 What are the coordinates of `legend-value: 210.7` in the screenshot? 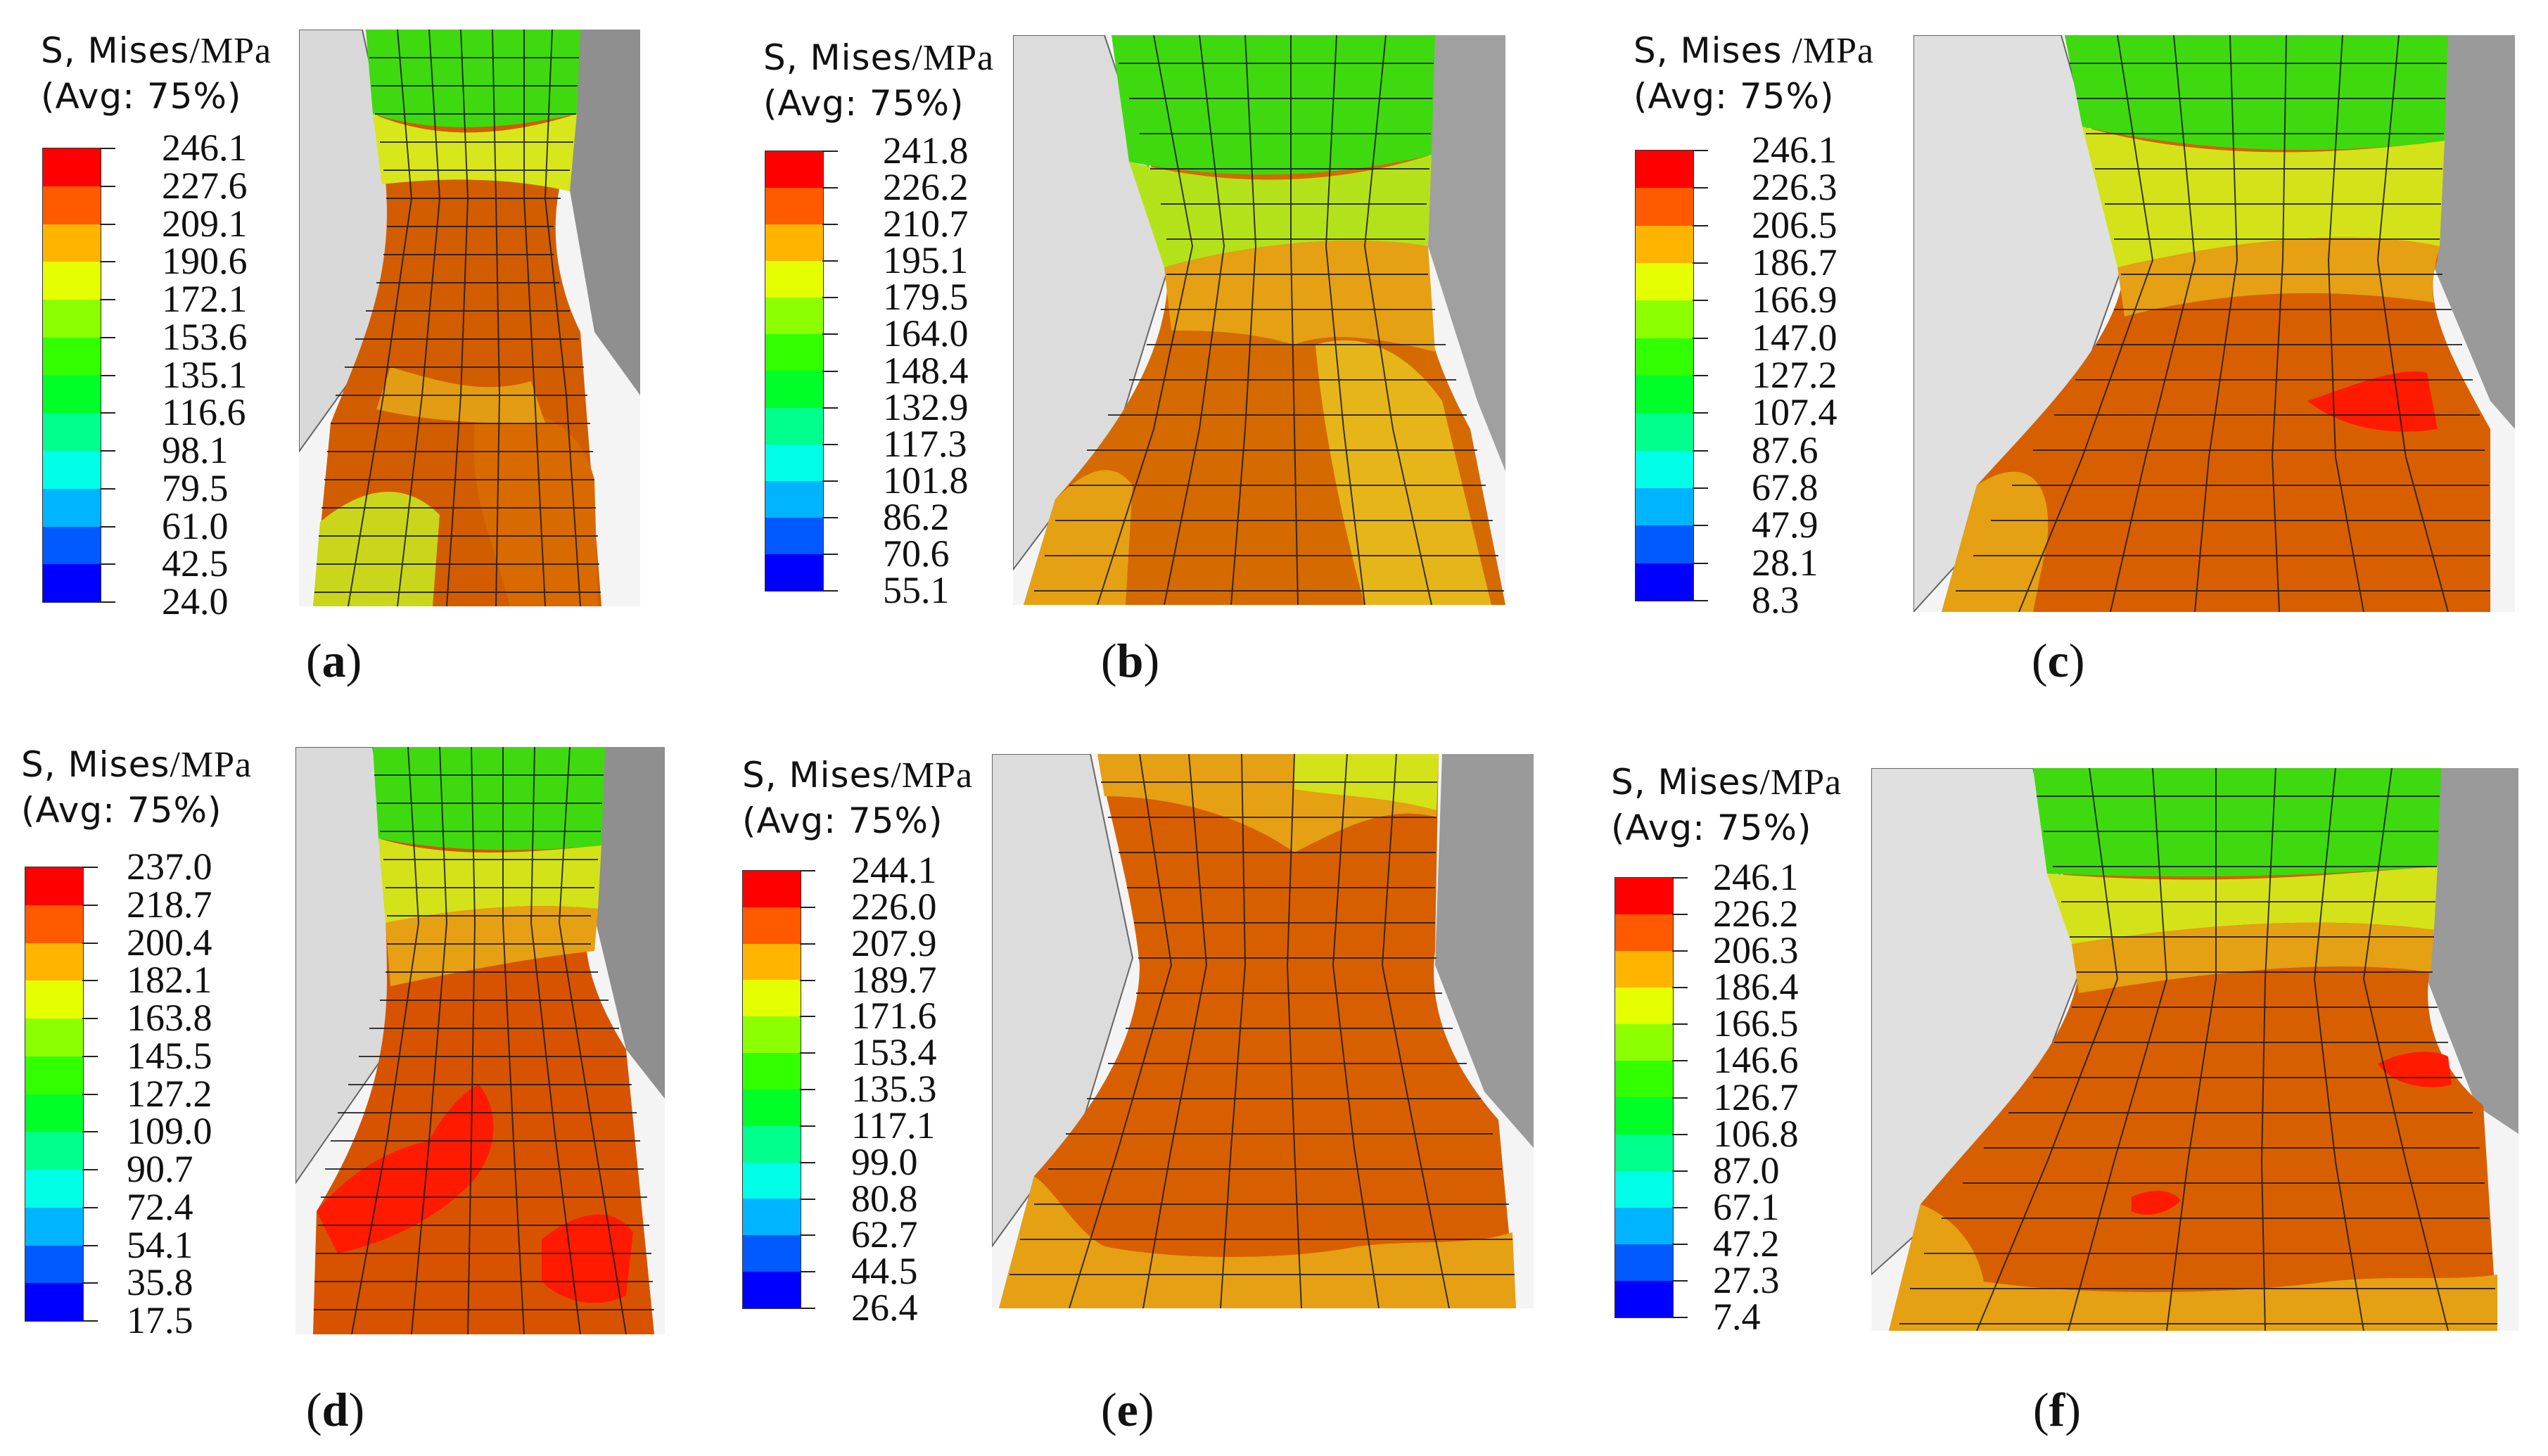 It's located at (926, 224).